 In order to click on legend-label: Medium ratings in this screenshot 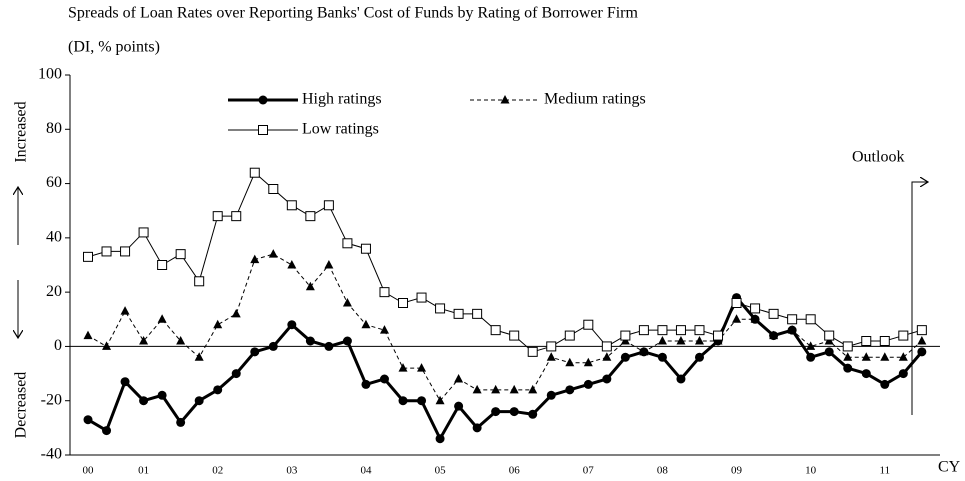, I will do `click(595, 99)`.